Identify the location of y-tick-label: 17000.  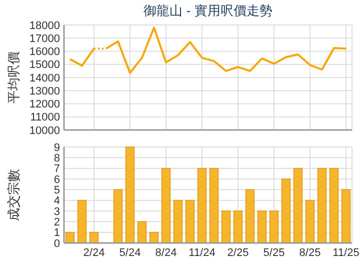
(44, 38).